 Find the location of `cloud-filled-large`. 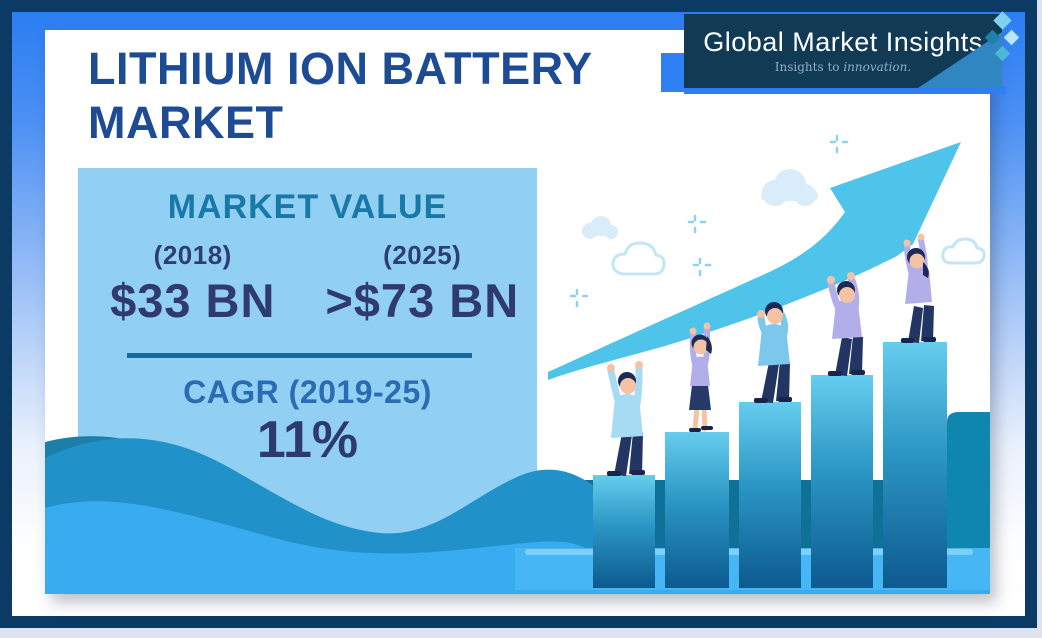

cloud-filled-large is located at coordinates (789, 187).